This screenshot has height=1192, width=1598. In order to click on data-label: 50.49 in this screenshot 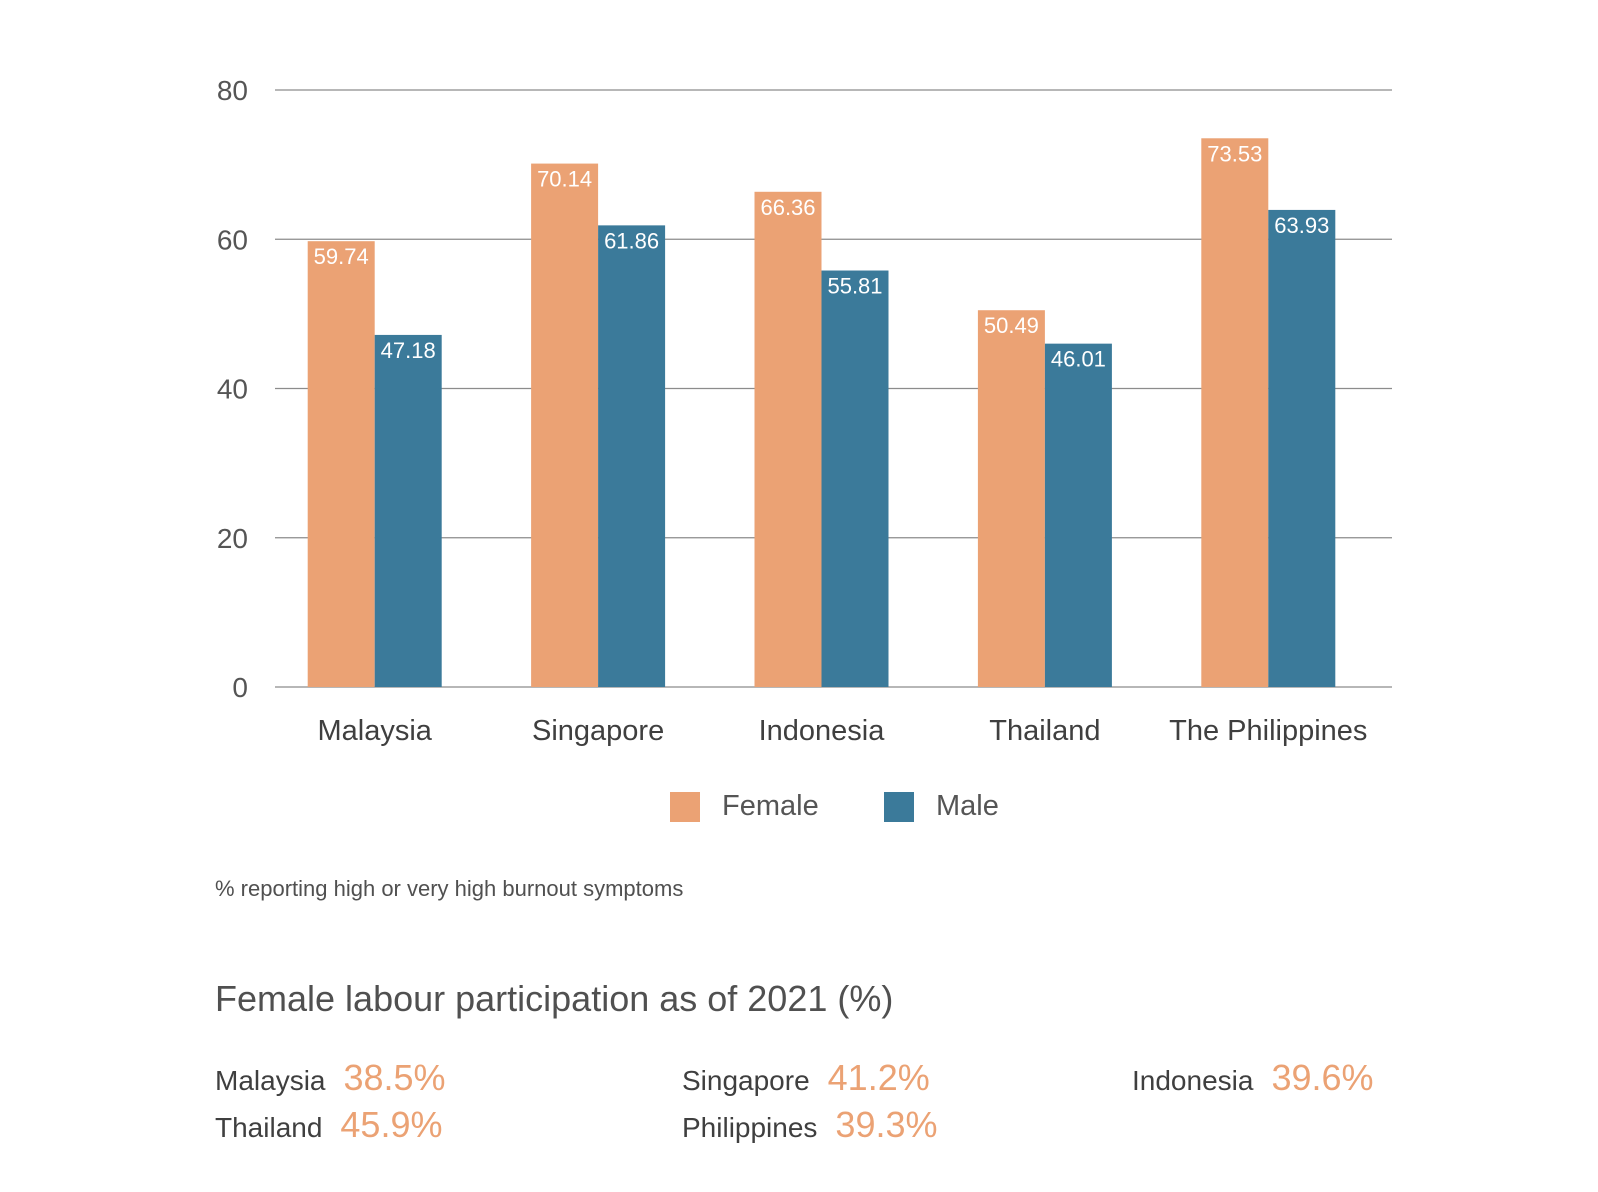, I will do `click(1011, 325)`.